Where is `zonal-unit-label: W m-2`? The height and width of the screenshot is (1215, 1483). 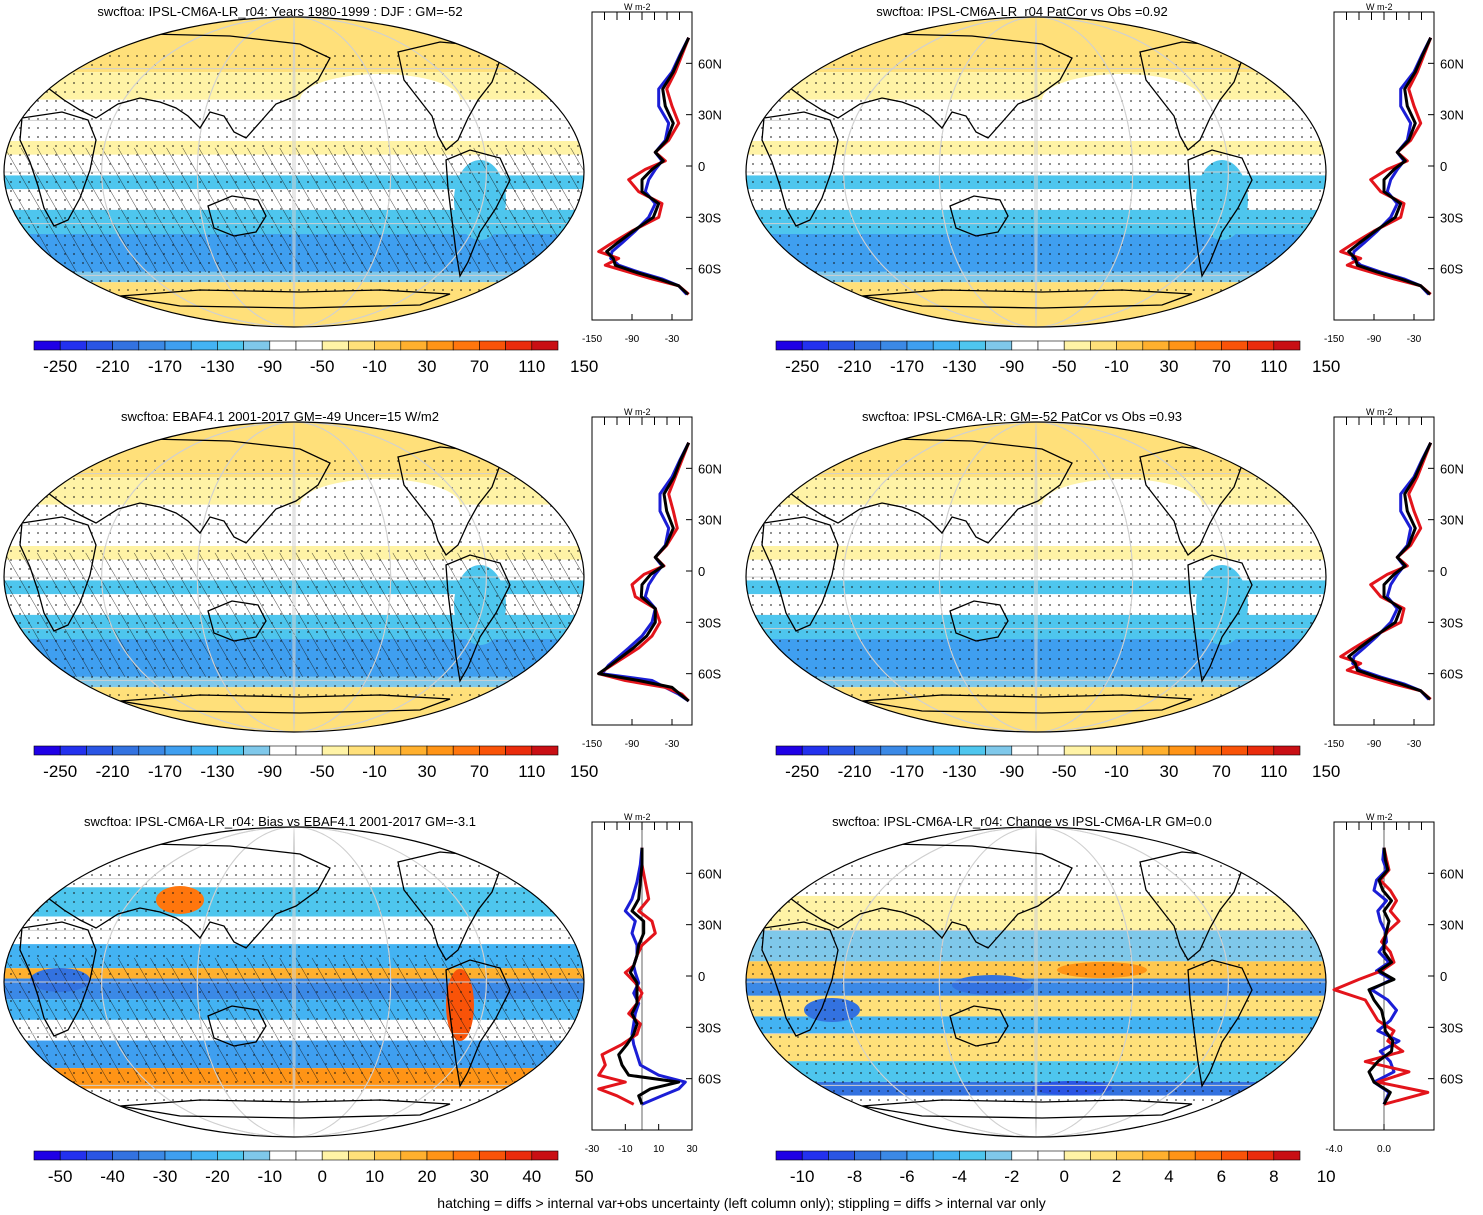 zonal-unit-label: W m-2 is located at coordinates (637, 7).